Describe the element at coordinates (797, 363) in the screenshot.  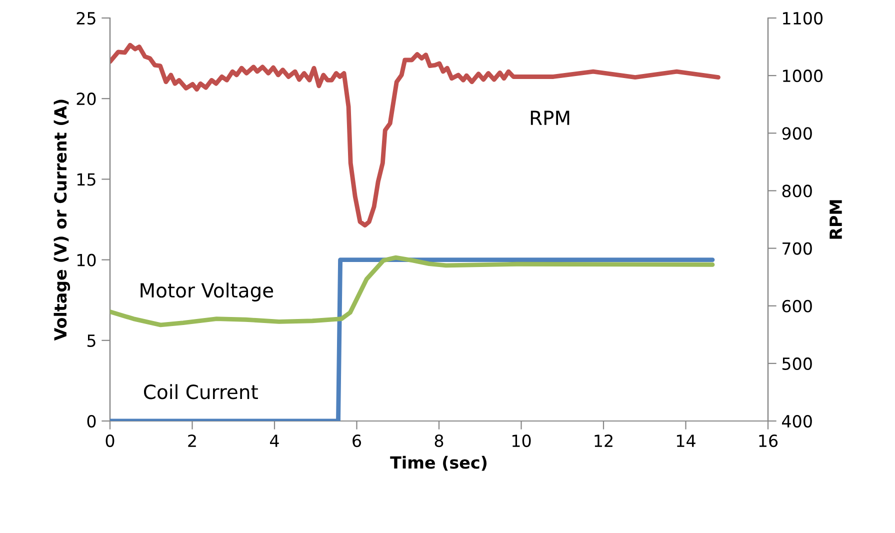
I see `y2-tick-label: 500` at that location.